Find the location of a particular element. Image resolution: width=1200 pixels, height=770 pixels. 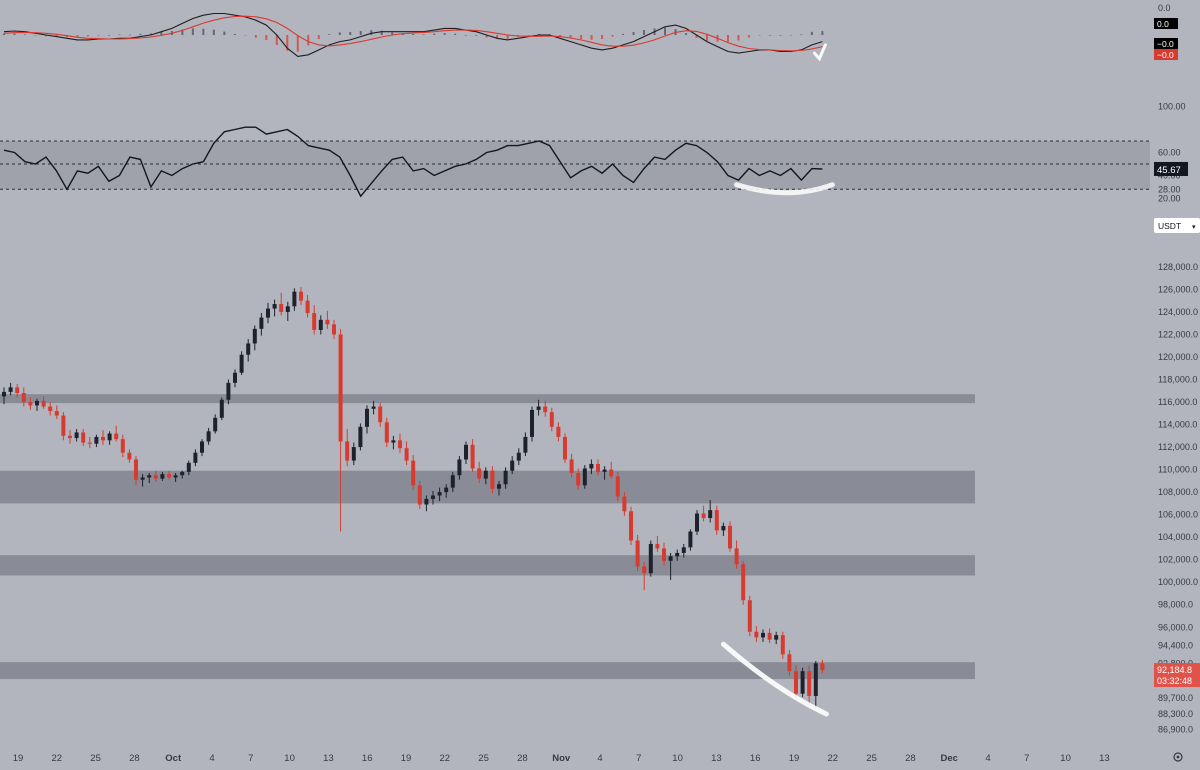

currency-selector is located at coordinates (1177, 225).